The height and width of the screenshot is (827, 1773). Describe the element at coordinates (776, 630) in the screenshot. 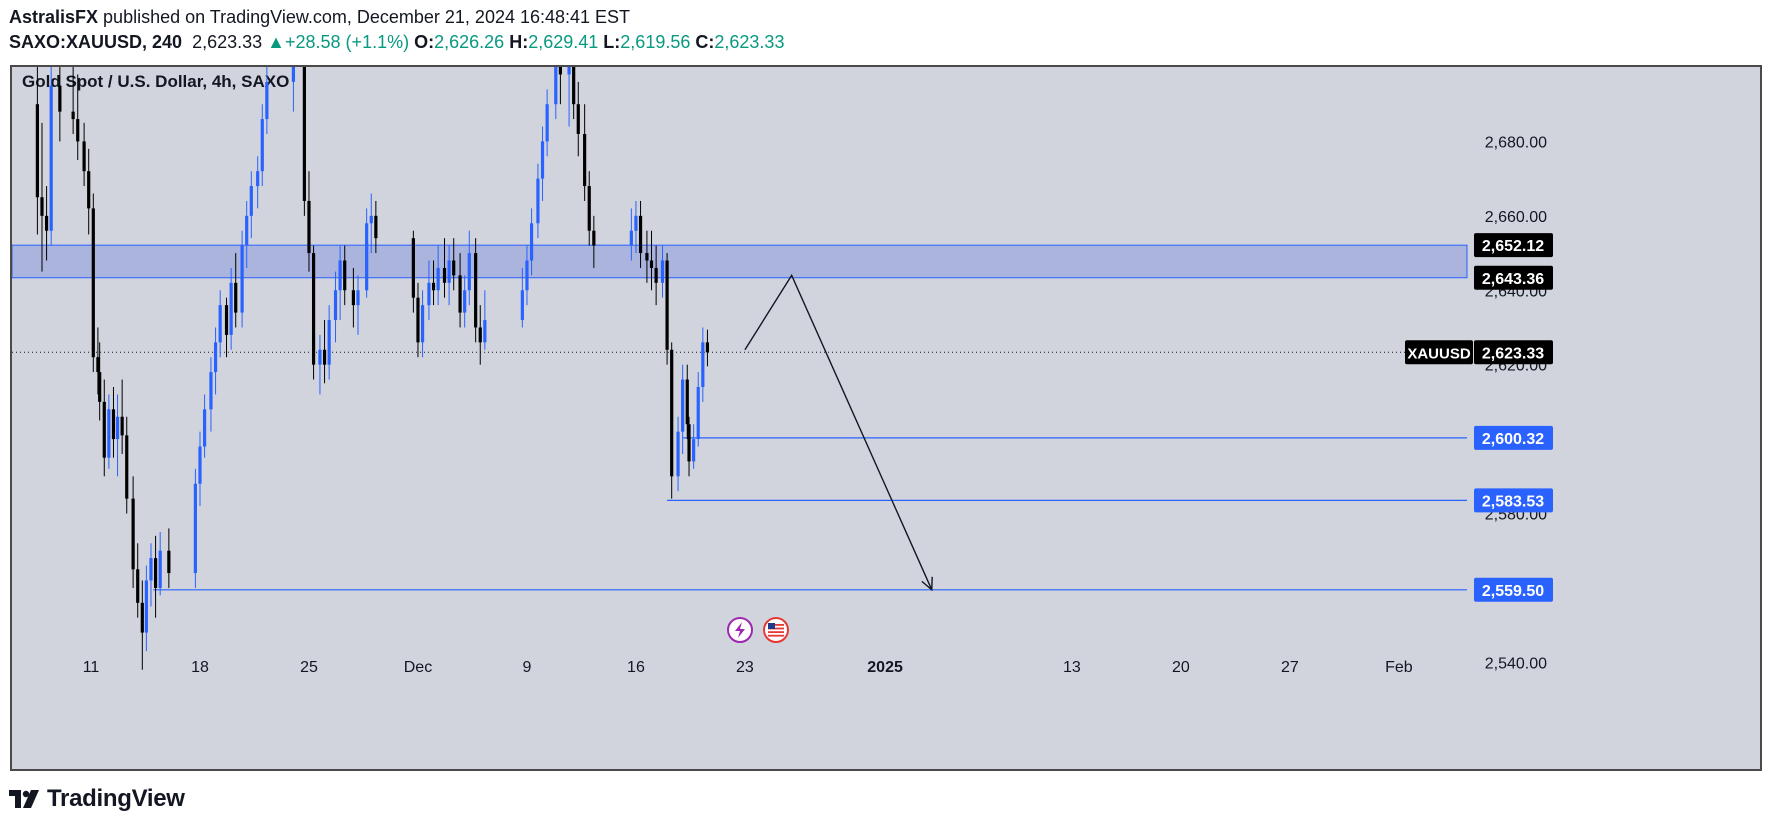

I see `us-flag-event-icon` at that location.